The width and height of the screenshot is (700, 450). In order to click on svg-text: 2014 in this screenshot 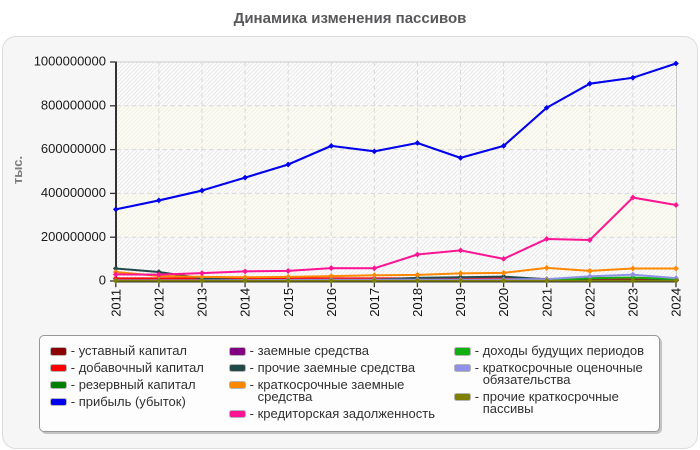, I will do `click(245, 302)`.